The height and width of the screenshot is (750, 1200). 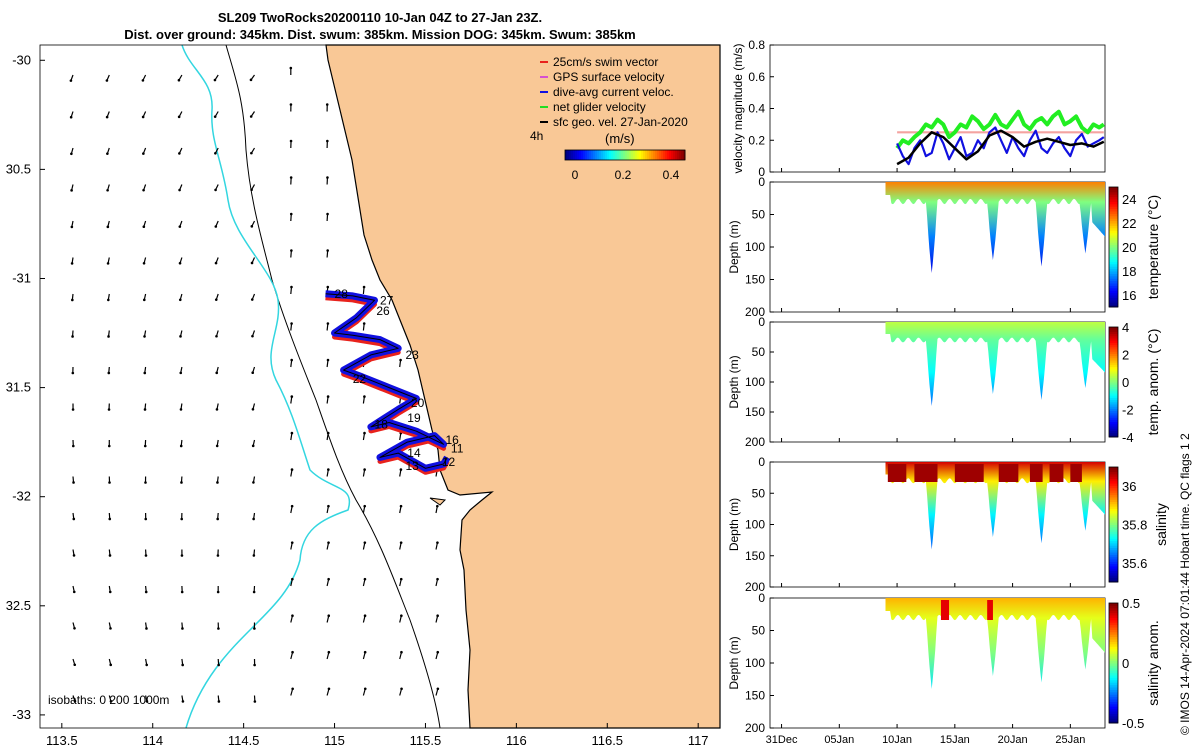 What do you see at coordinates (1125, 355) in the screenshot?
I see `colorbar-tick-label: 2` at bounding box center [1125, 355].